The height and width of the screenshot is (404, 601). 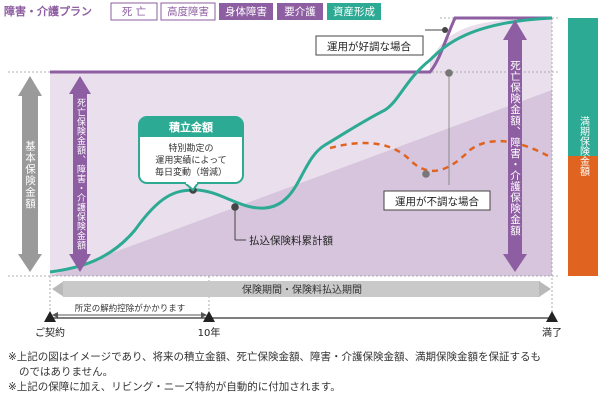 What do you see at coordinates (66, 372) in the screenshot?
I see `footnote-1-cont: のではありません。` at bounding box center [66, 372].